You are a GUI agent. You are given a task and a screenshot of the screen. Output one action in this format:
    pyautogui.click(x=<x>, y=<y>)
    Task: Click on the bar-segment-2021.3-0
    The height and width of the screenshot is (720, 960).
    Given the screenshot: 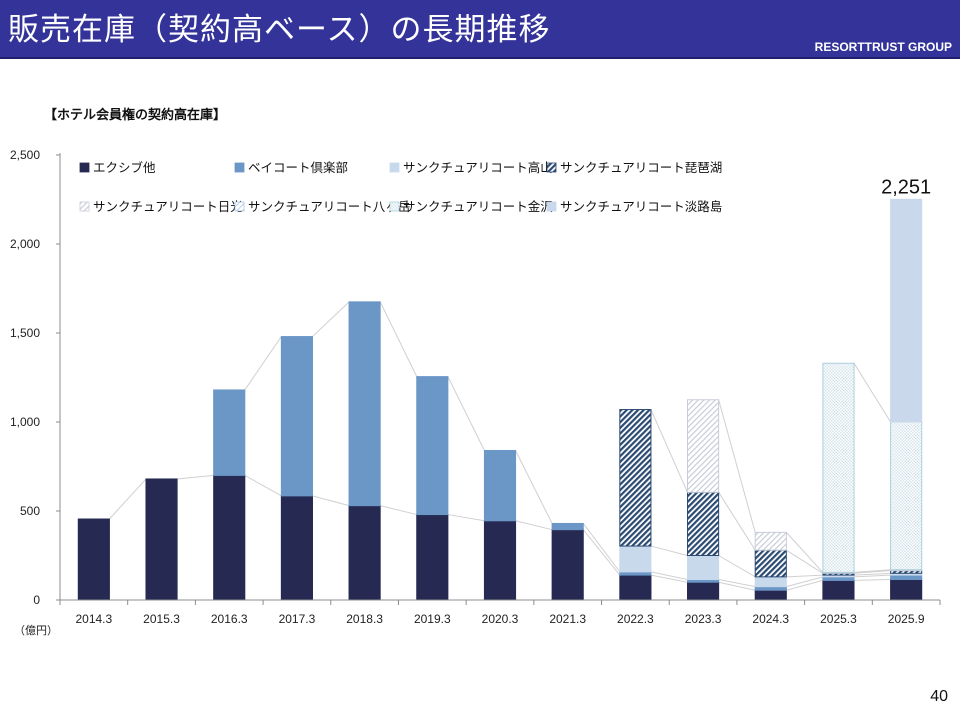 What is the action you would take?
    pyautogui.click(x=567, y=565)
    